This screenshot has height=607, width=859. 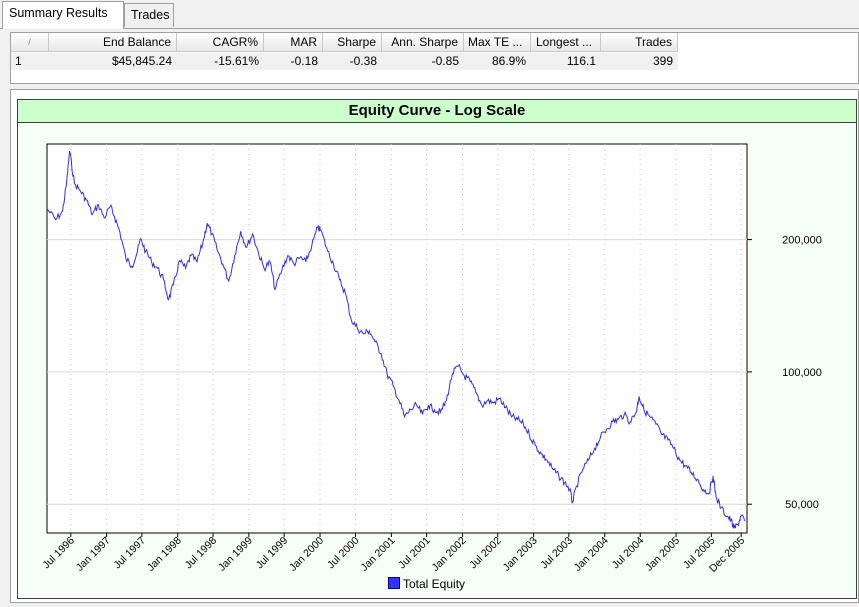 What do you see at coordinates (662, 554) in the screenshot?
I see `x-tick-label: Jan 2005` at bounding box center [662, 554].